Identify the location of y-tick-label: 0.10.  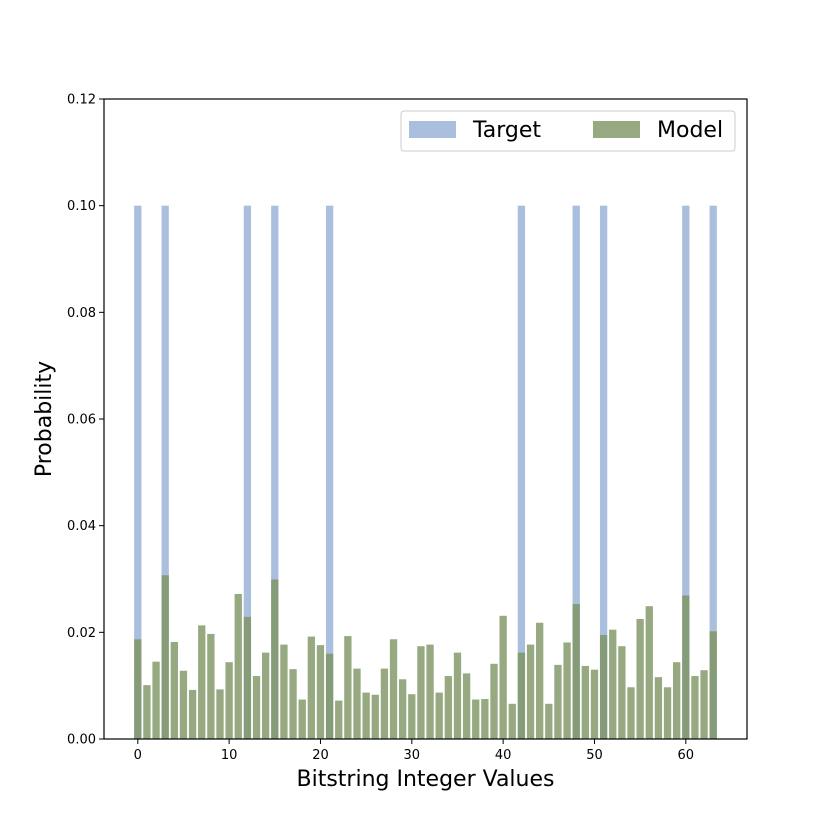
(81, 206).